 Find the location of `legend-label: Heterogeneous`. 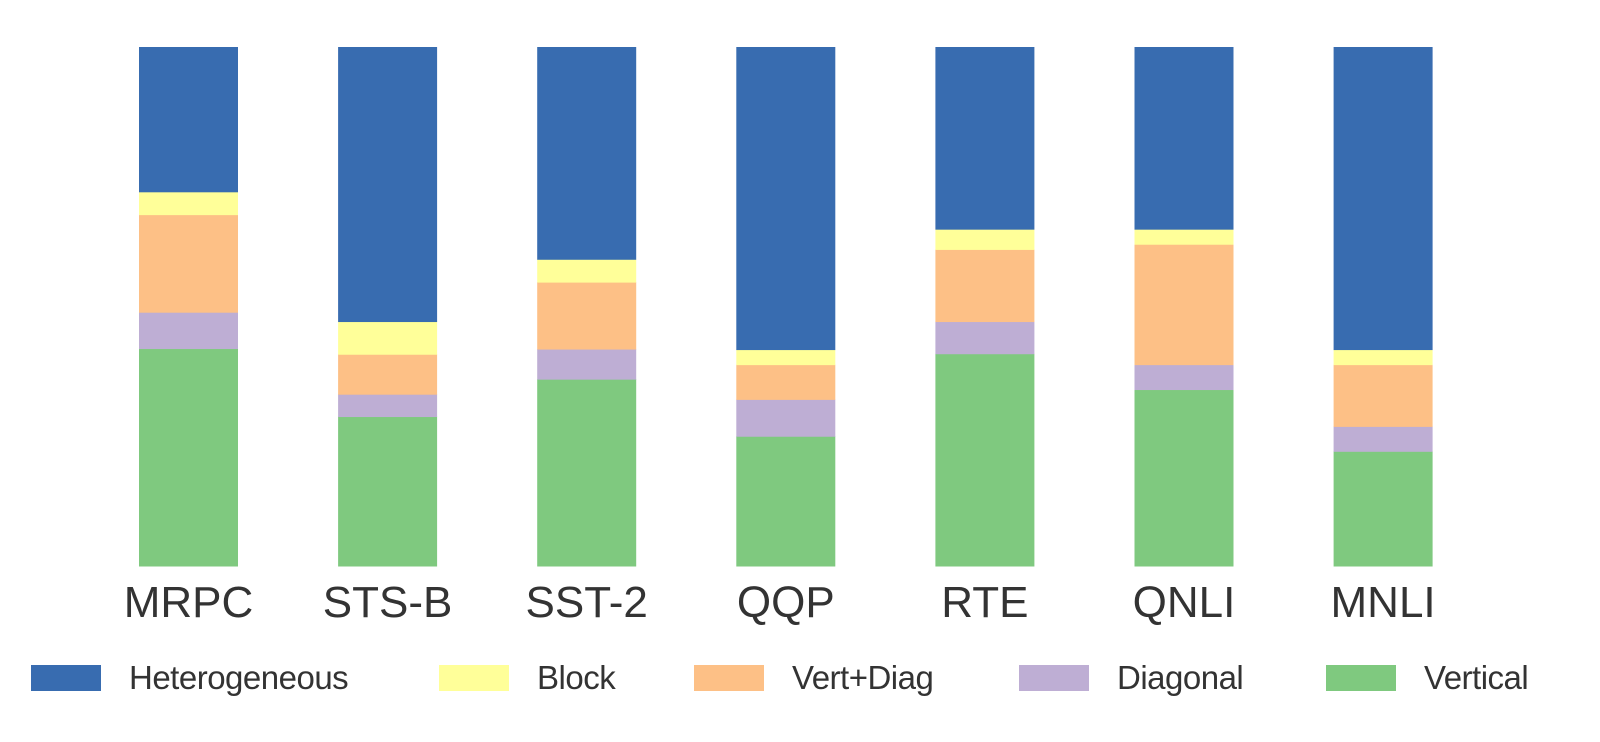

legend-label: Heterogeneous is located at coordinates (239, 677).